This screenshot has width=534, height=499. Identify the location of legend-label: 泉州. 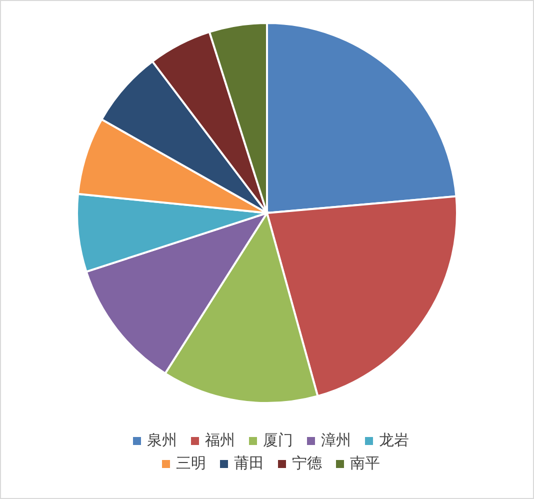
(162, 440).